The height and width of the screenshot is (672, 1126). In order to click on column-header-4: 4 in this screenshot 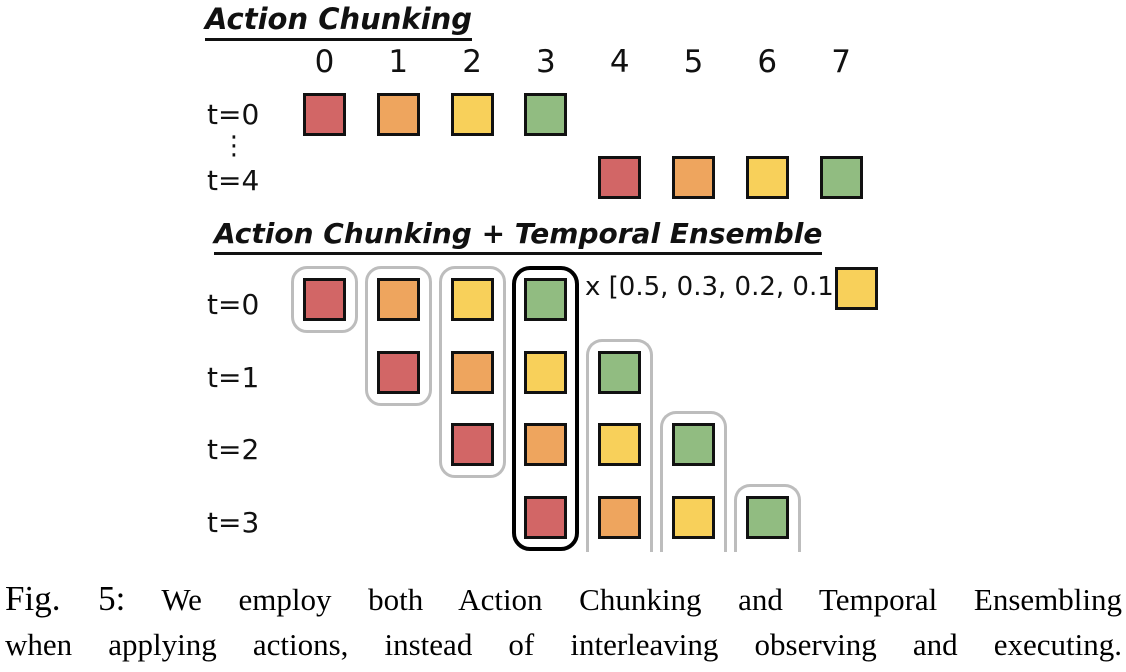, I will do `click(619, 62)`.